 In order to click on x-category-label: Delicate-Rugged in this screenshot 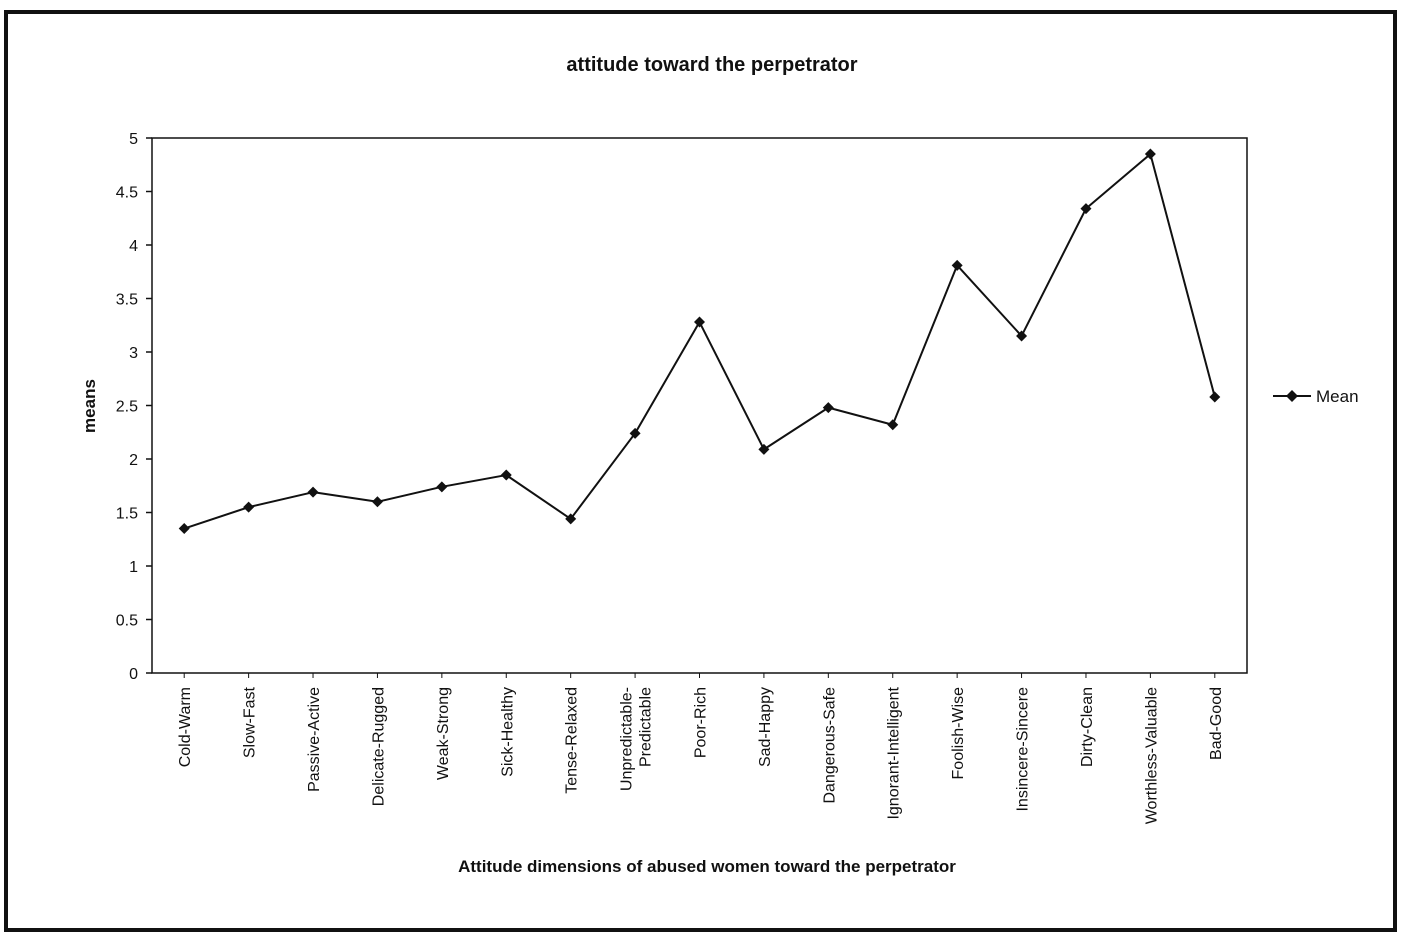, I will do `click(378, 746)`.